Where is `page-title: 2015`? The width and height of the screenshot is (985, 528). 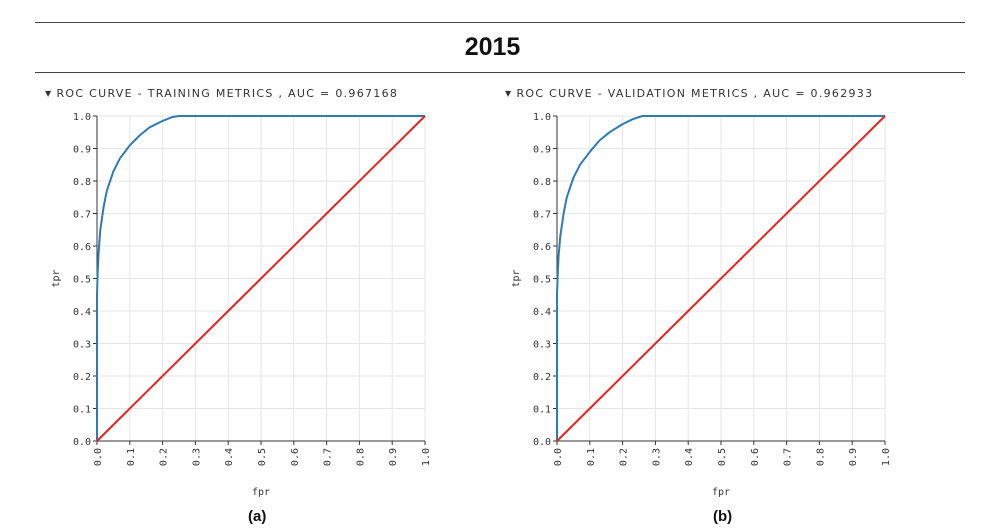
page-title: 2015 is located at coordinates (492, 47).